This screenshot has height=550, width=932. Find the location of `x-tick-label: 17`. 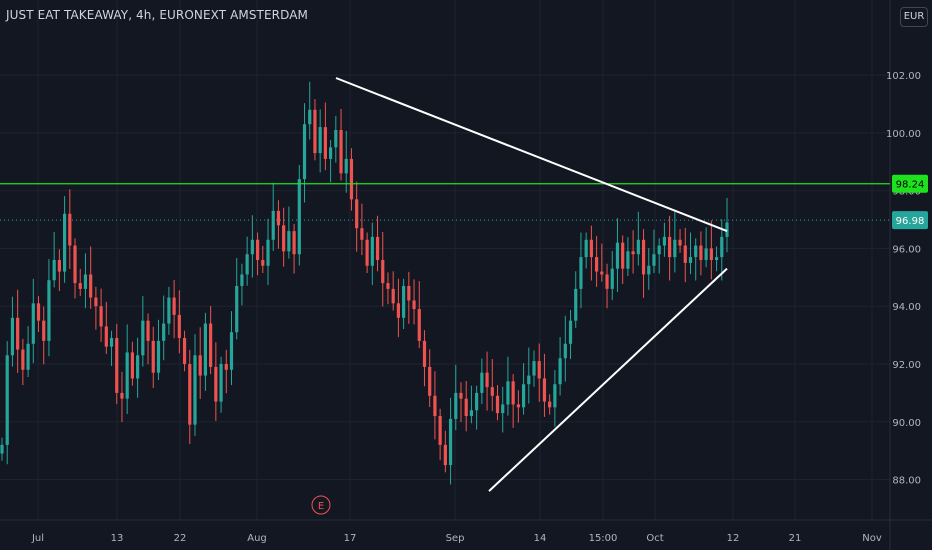

x-tick-label: 17 is located at coordinates (350, 538).